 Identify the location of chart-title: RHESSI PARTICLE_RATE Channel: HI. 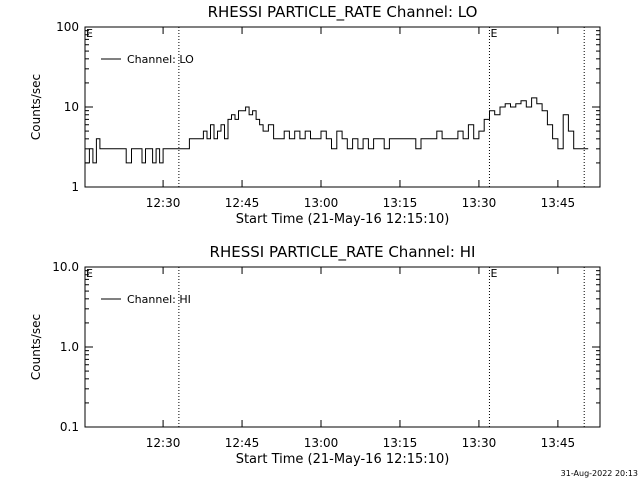
(343, 252).